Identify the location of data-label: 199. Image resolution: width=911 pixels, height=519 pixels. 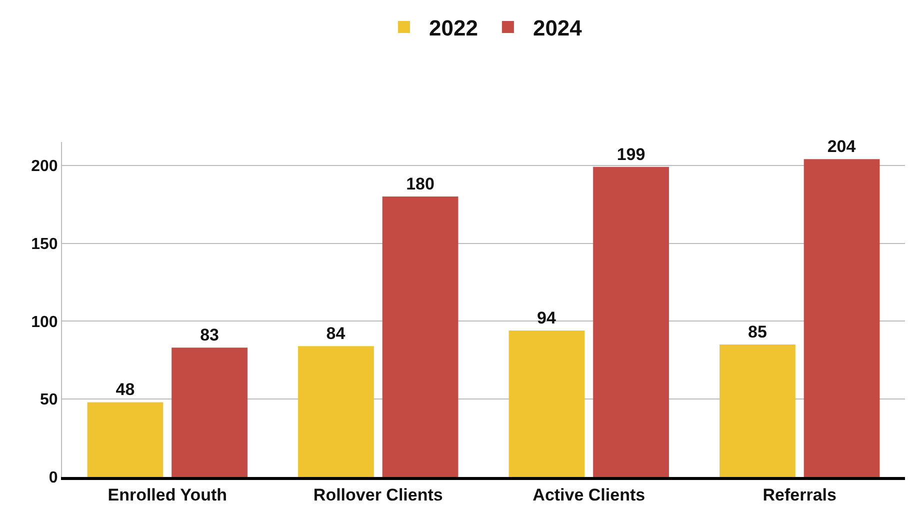
(631, 154).